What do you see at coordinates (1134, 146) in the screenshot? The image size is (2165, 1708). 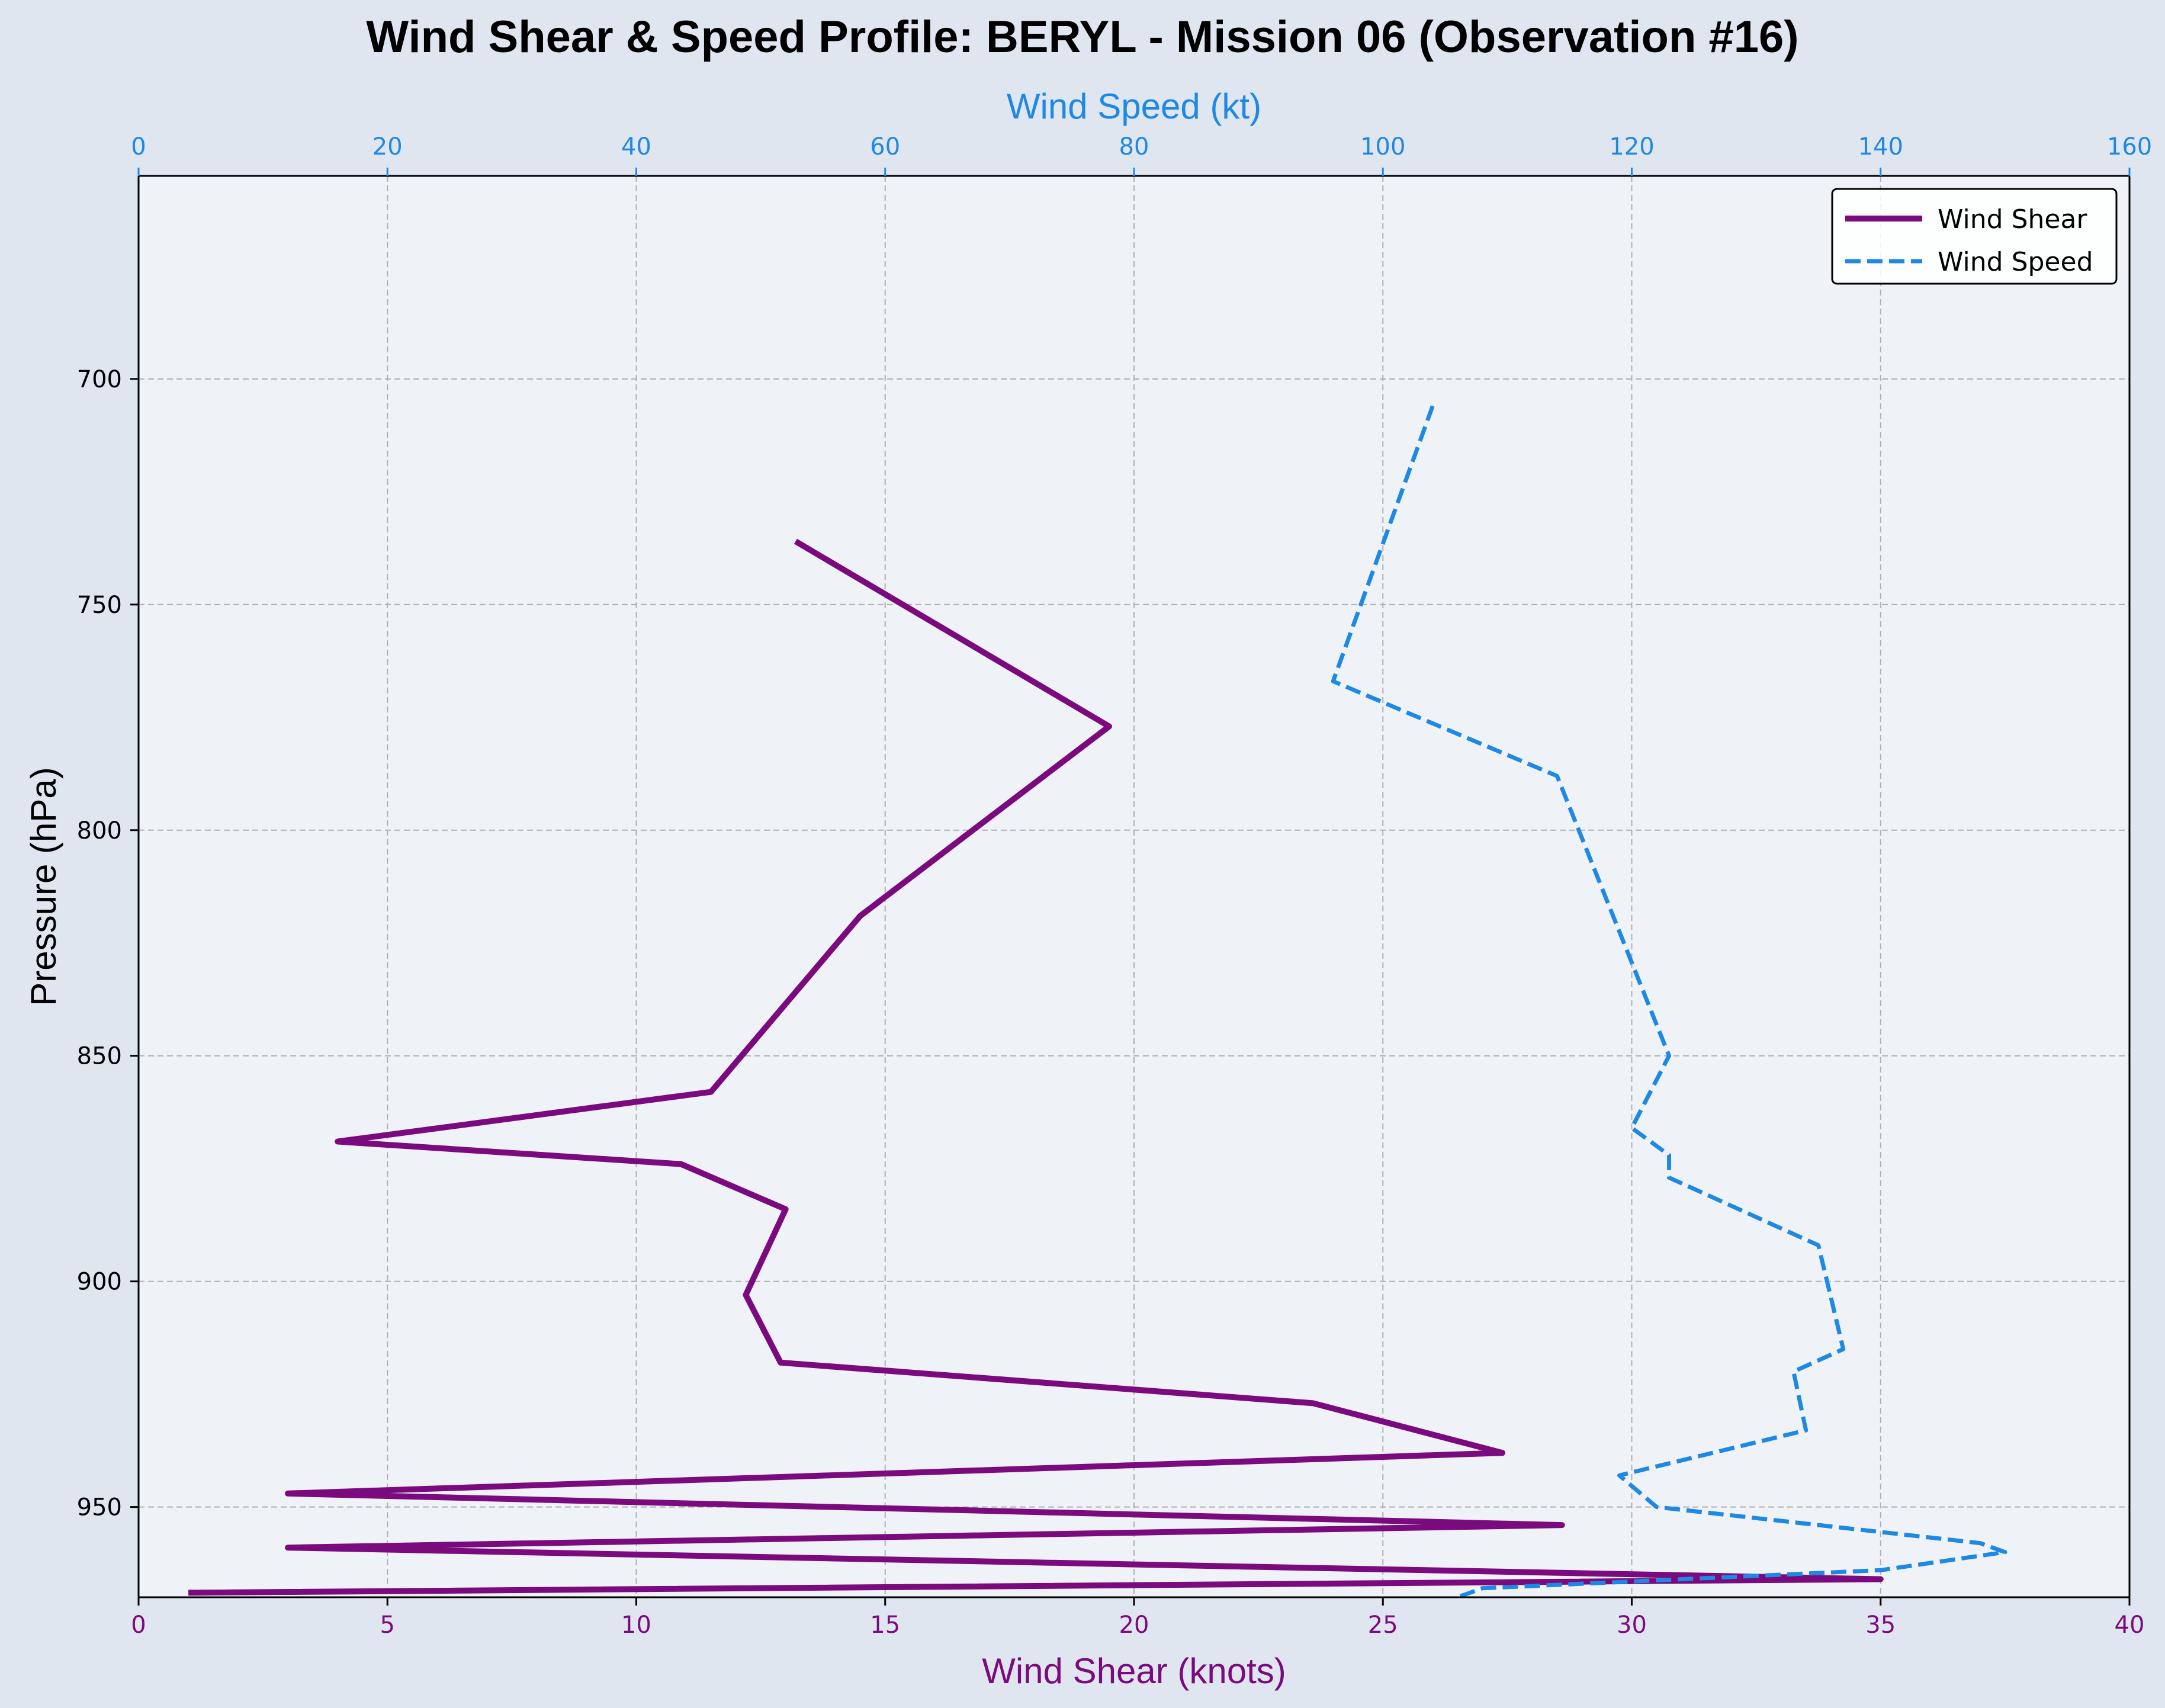 I see `top-tick-label: 80` at bounding box center [1134, 146].